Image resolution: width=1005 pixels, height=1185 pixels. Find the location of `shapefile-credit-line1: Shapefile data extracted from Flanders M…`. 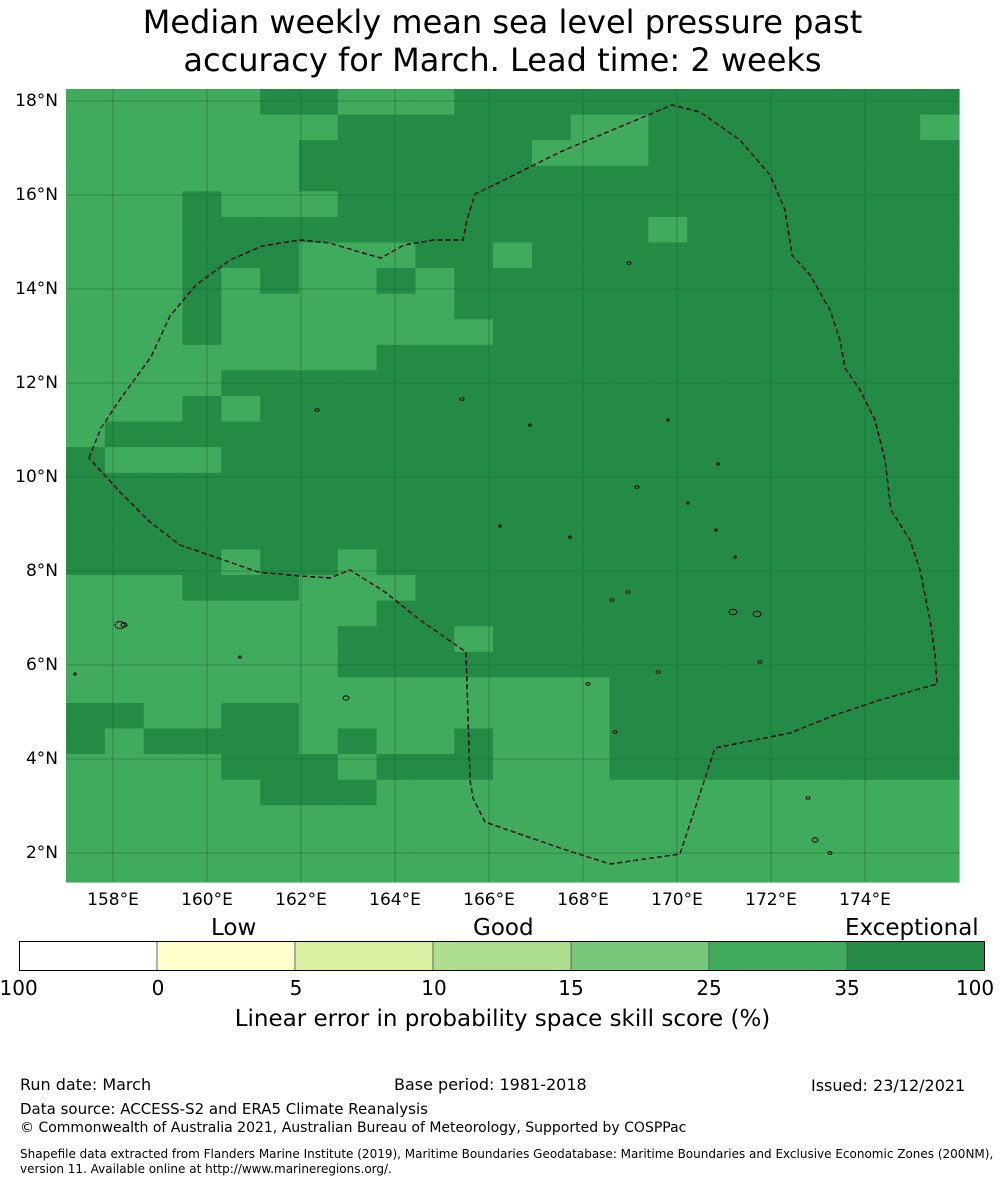

shapefile-credit-line1: Shapefile data extracted from Flanders M… is located at coordinates (507, 1154).